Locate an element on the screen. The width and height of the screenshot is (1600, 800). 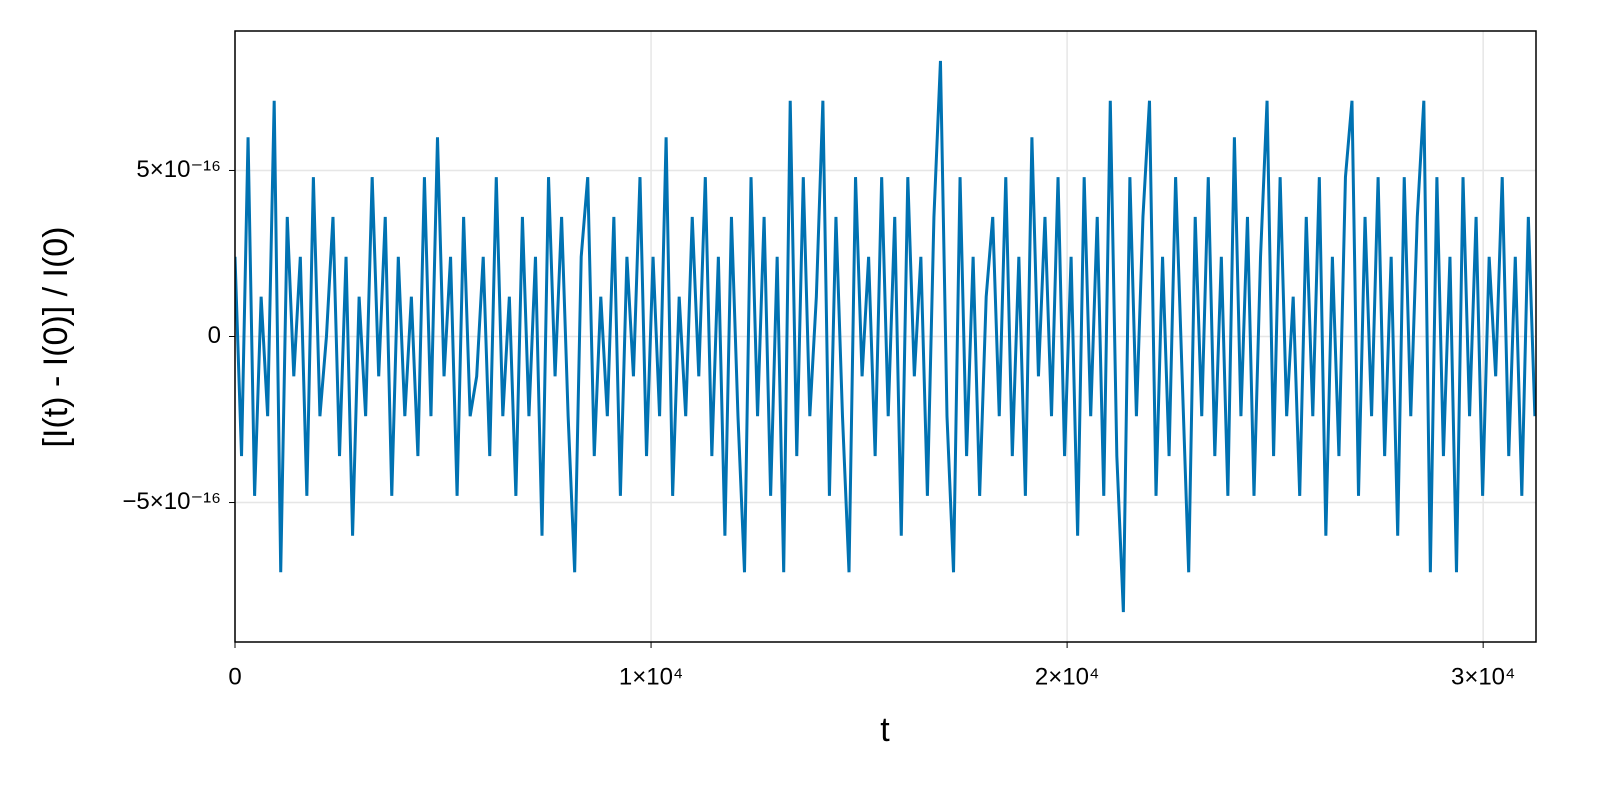
y-tick-label: −5×10⁻¹⁶ is located at coordinates (171, 501).